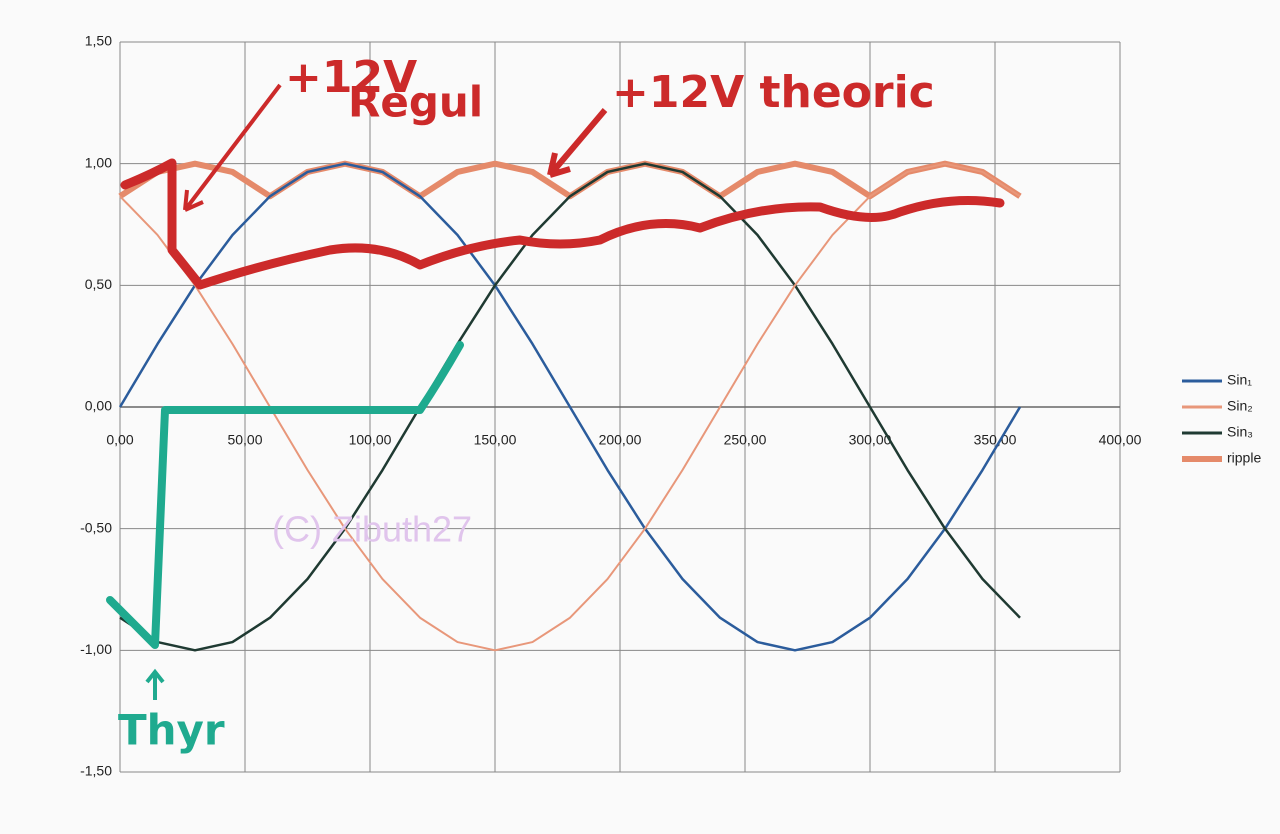 The height and width of the screenshot is (834, 1280). I want to click on legend: Sin₁ Sin₂ Sin₃ ripple, so click(1221, 419).